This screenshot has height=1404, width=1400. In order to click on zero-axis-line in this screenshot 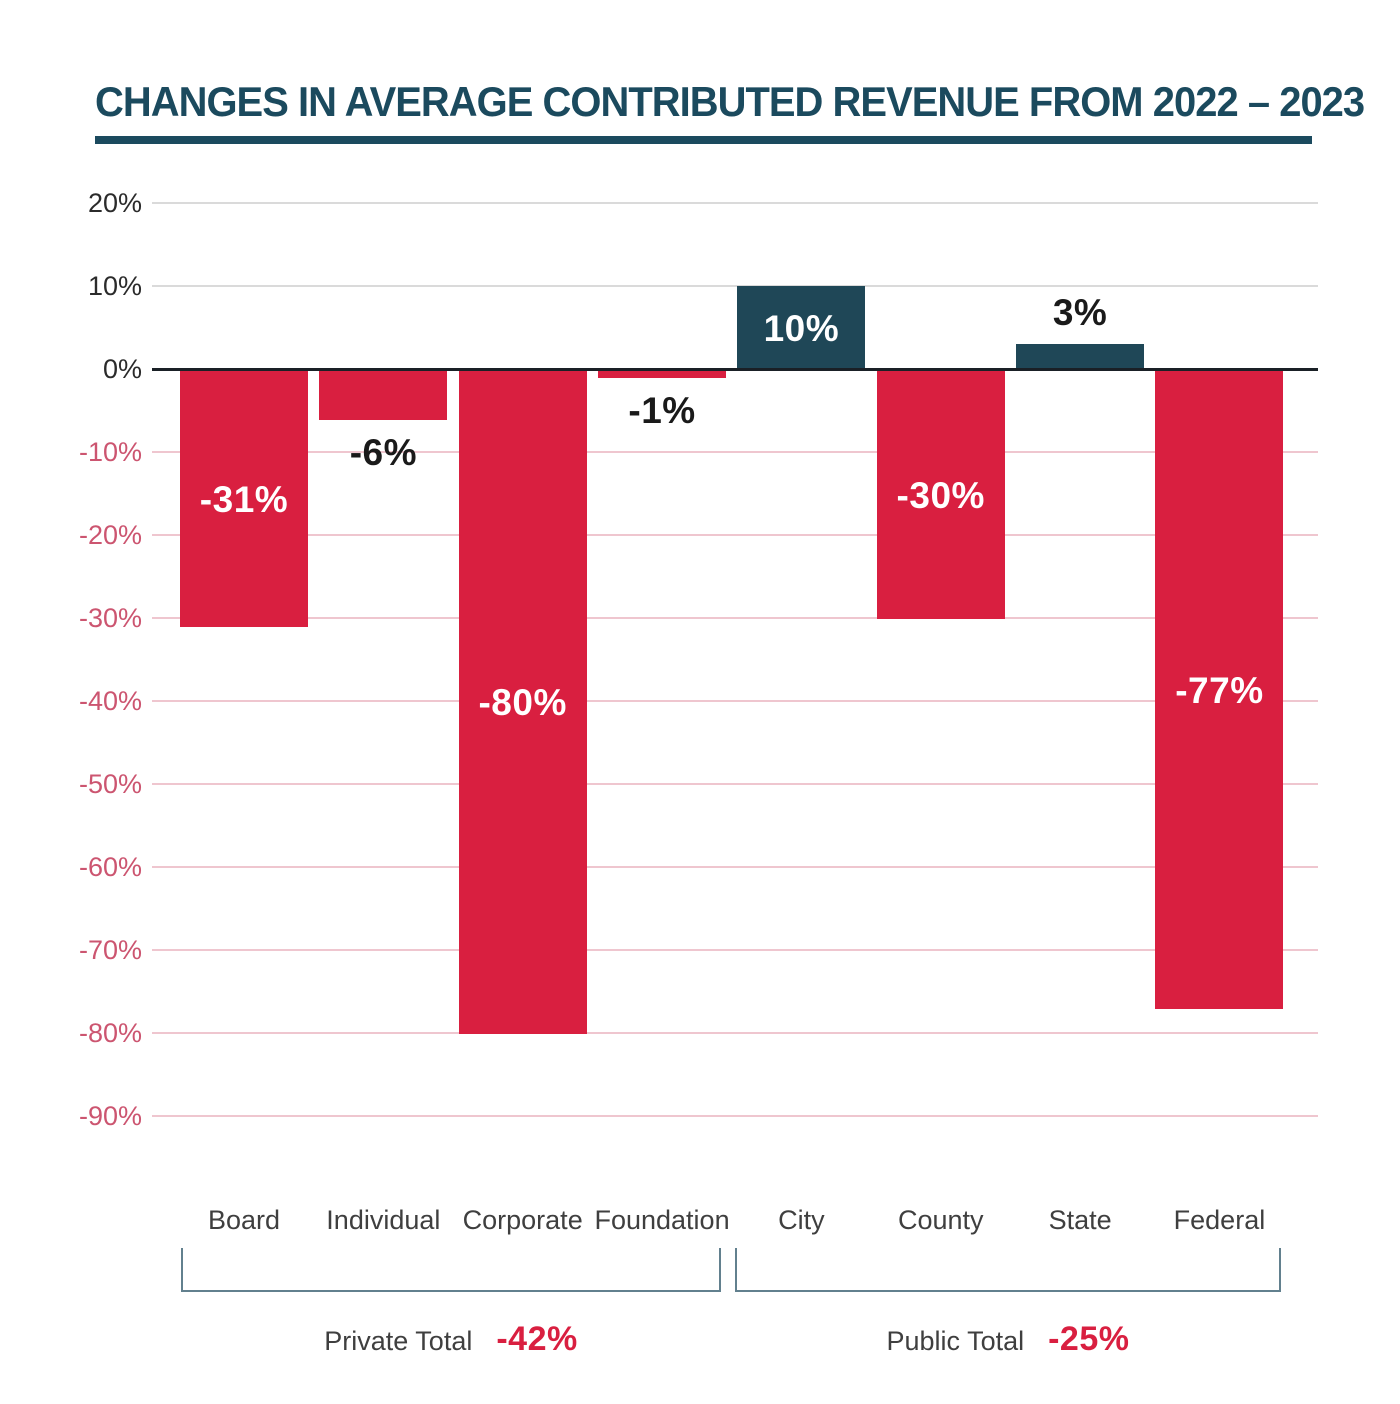, I will do `click(735, 369)`.